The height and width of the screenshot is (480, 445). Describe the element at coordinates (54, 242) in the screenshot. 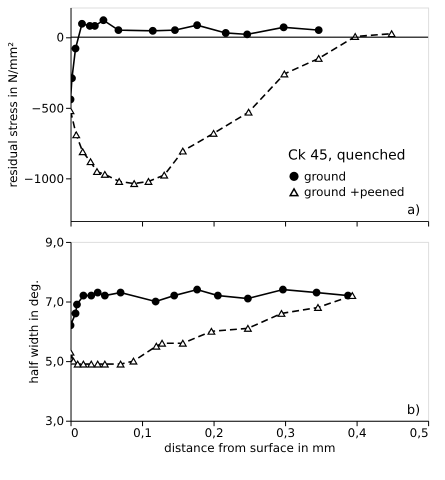

I see `y-tick-label: 9,0` at that location.